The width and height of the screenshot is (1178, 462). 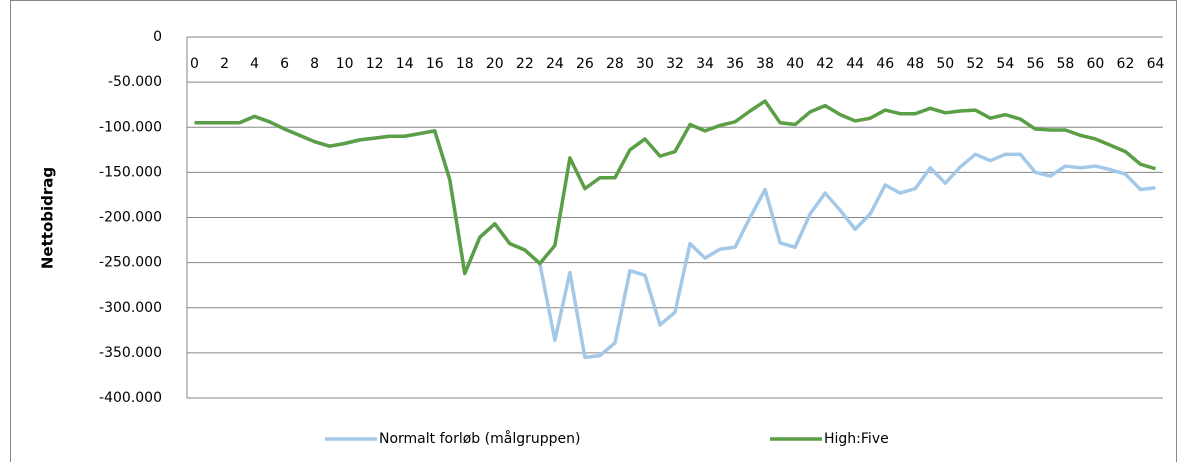 What do you see at coordinates (885, 64) in the screenshot?
I see `x-tick-label: 46` at bounding box center [885, 64].